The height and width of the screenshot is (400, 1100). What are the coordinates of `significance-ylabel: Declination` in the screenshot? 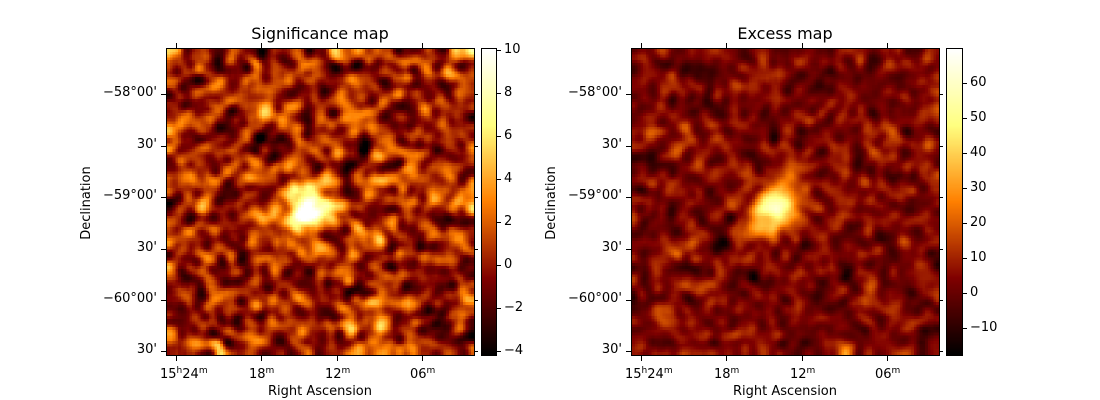 It's located at (86, 203).